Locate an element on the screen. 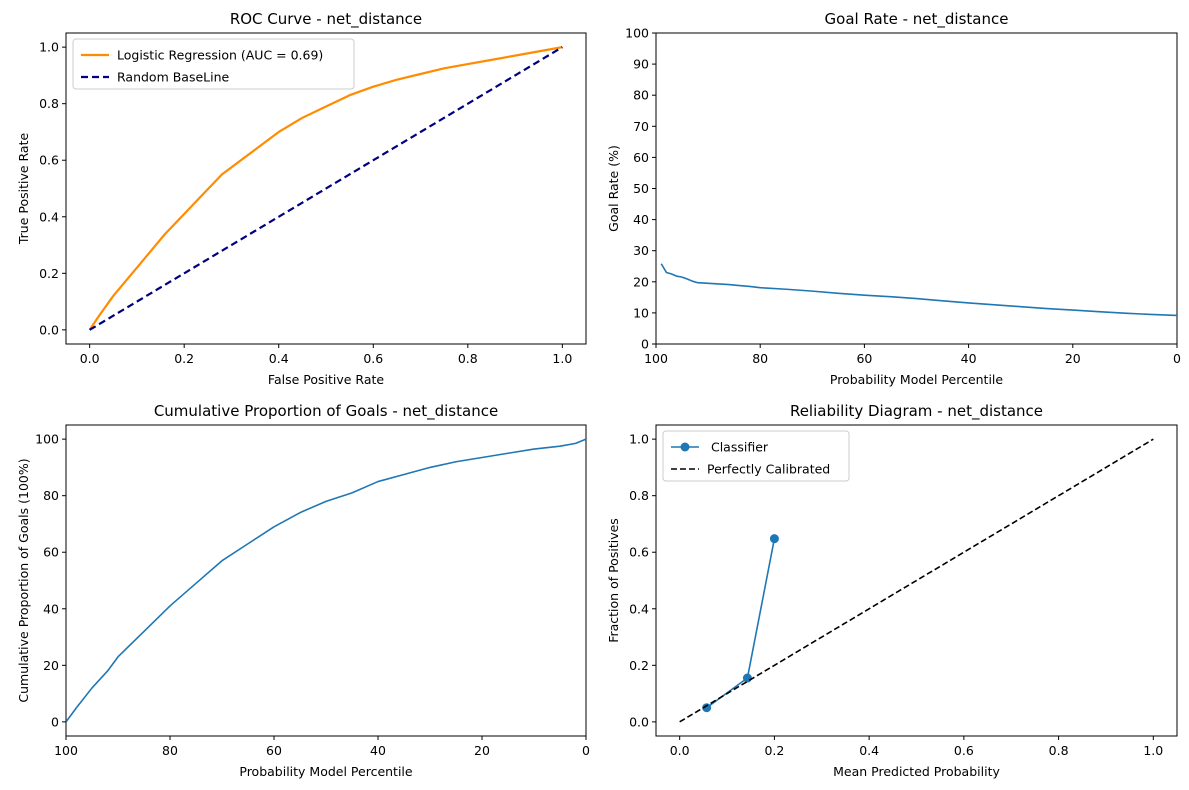 This screenshot has width=1189, height=790. legend-label: Random BaseLine is located at coordinates (173, 77).